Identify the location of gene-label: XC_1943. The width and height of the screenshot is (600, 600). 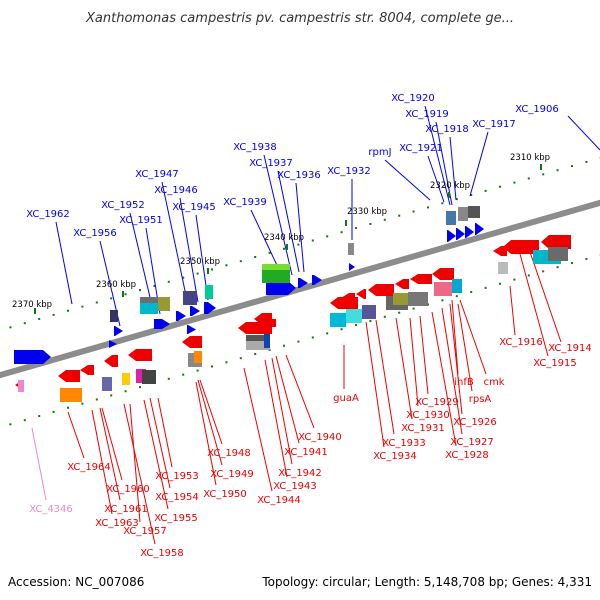
(295, 486).